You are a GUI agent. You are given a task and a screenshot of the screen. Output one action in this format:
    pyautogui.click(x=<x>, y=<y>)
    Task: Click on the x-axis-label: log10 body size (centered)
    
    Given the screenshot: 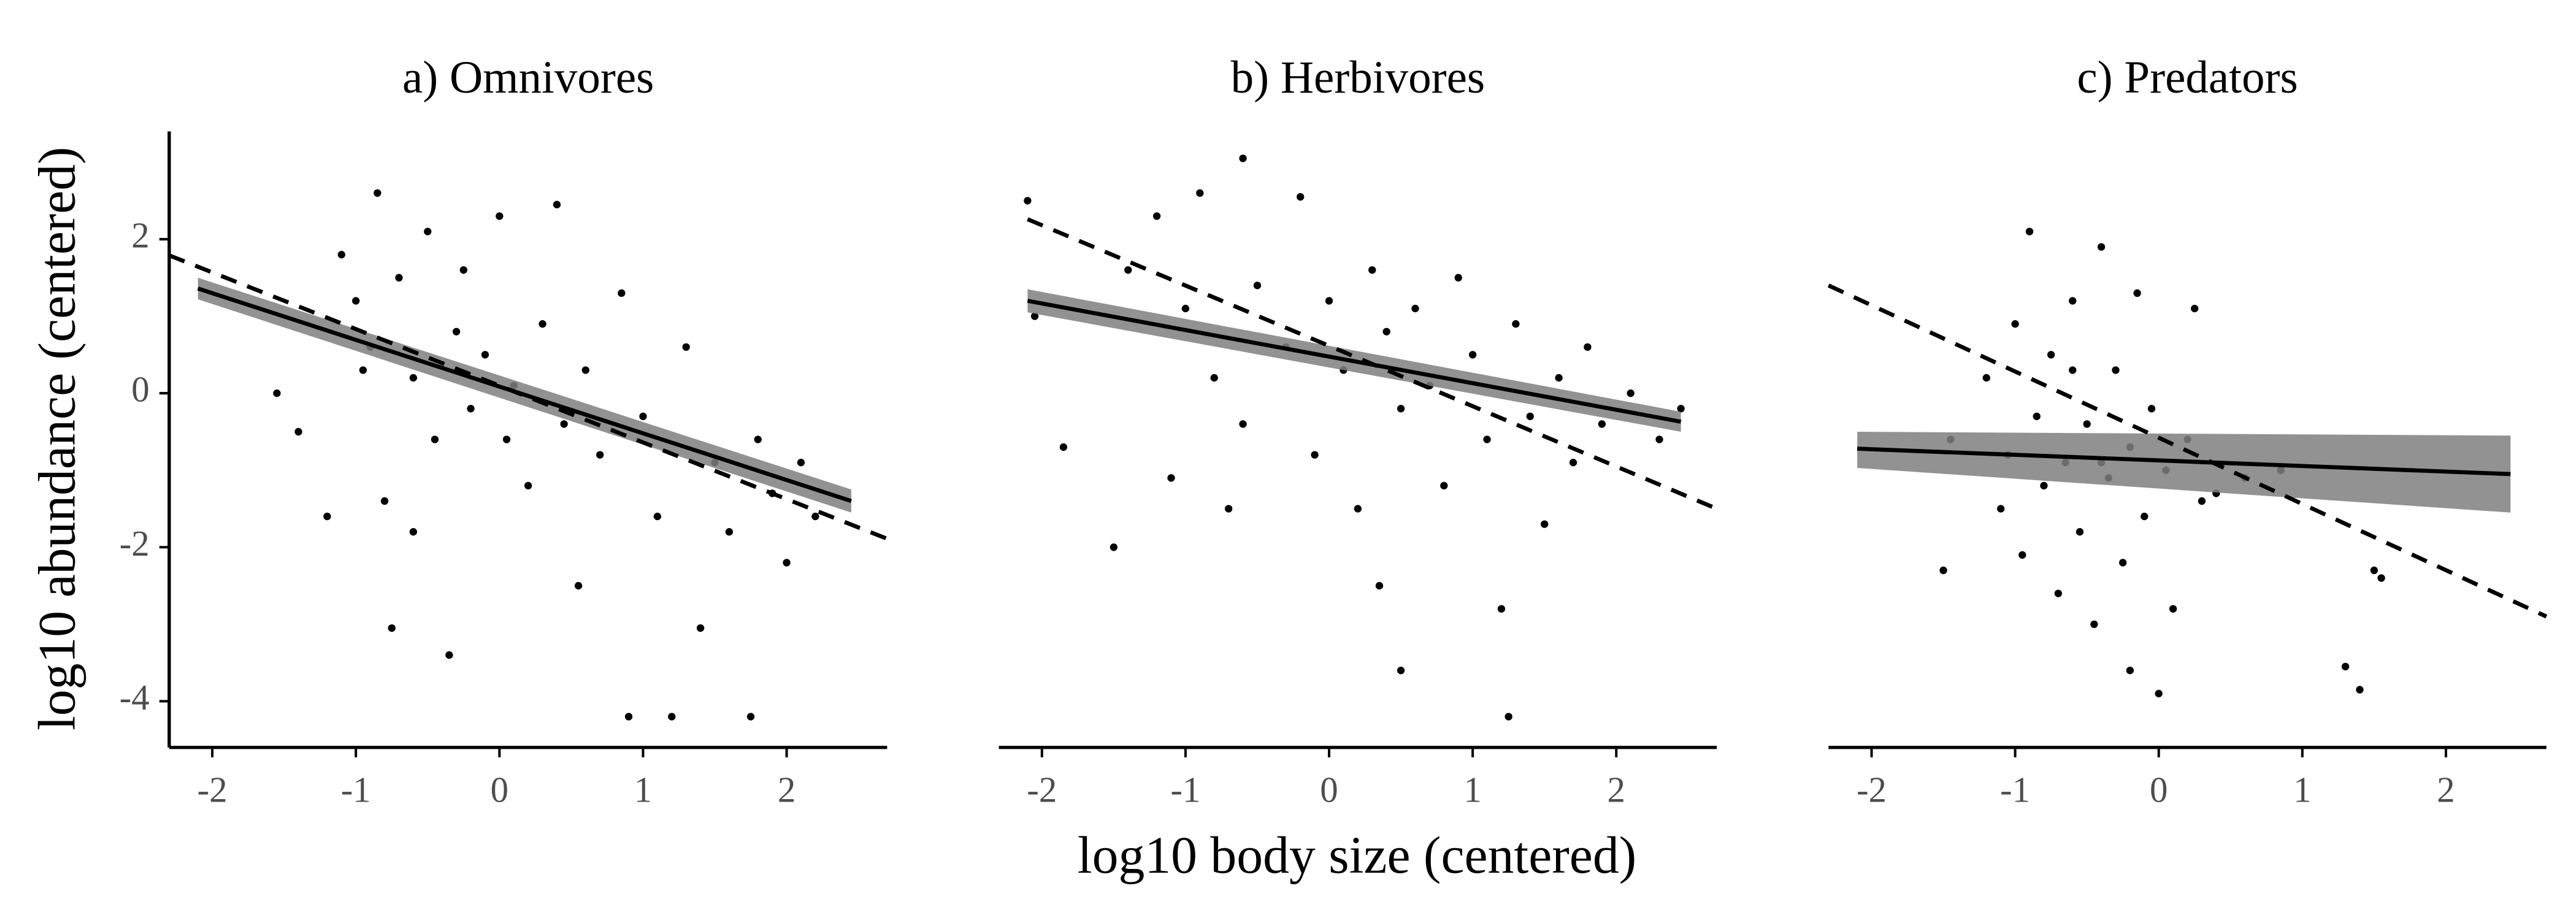 What is the action you would take?
    pyautogui.click(x=1357, y=855)
    